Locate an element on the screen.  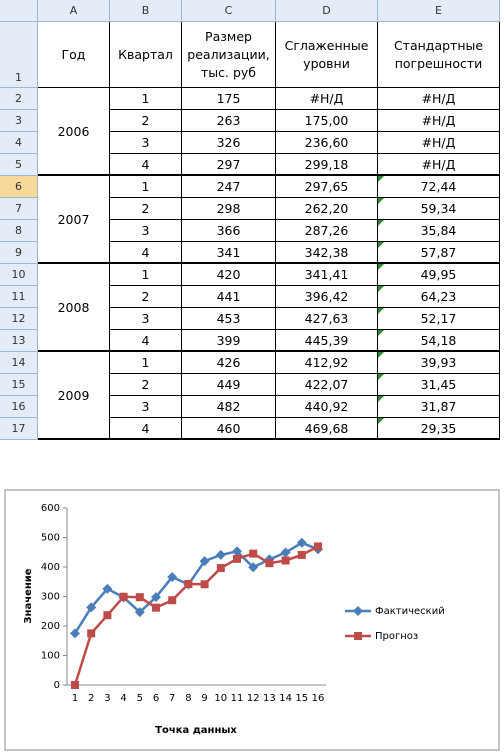
row-header: 7 is located at coordinates (19, 209).